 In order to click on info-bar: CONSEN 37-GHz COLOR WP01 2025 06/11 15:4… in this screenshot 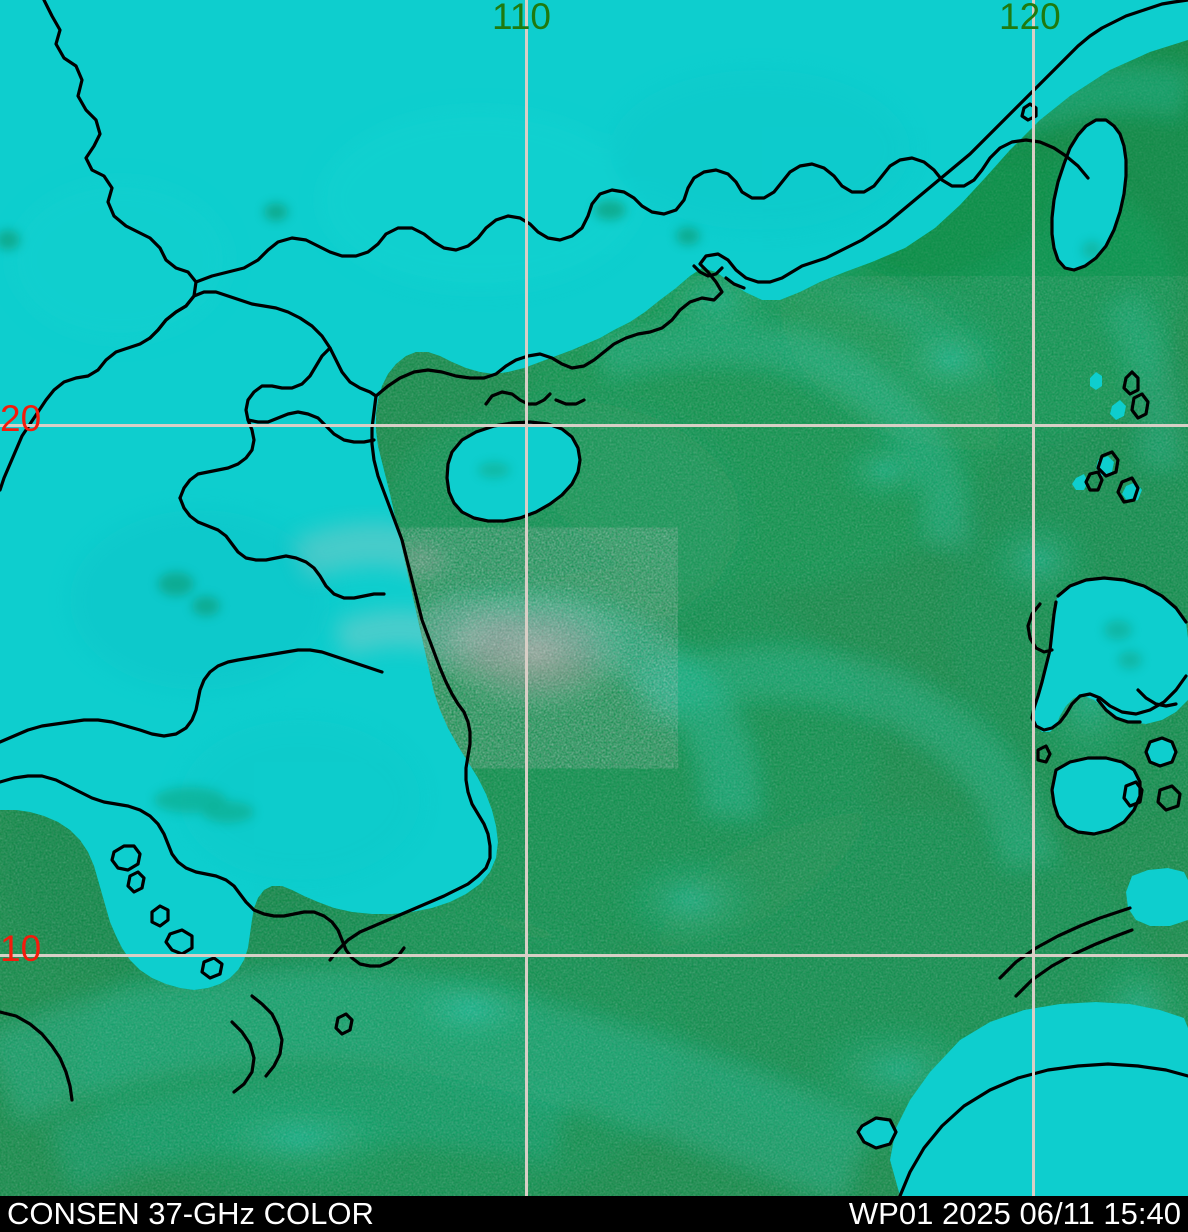, I will do `click(594, 1214)`.